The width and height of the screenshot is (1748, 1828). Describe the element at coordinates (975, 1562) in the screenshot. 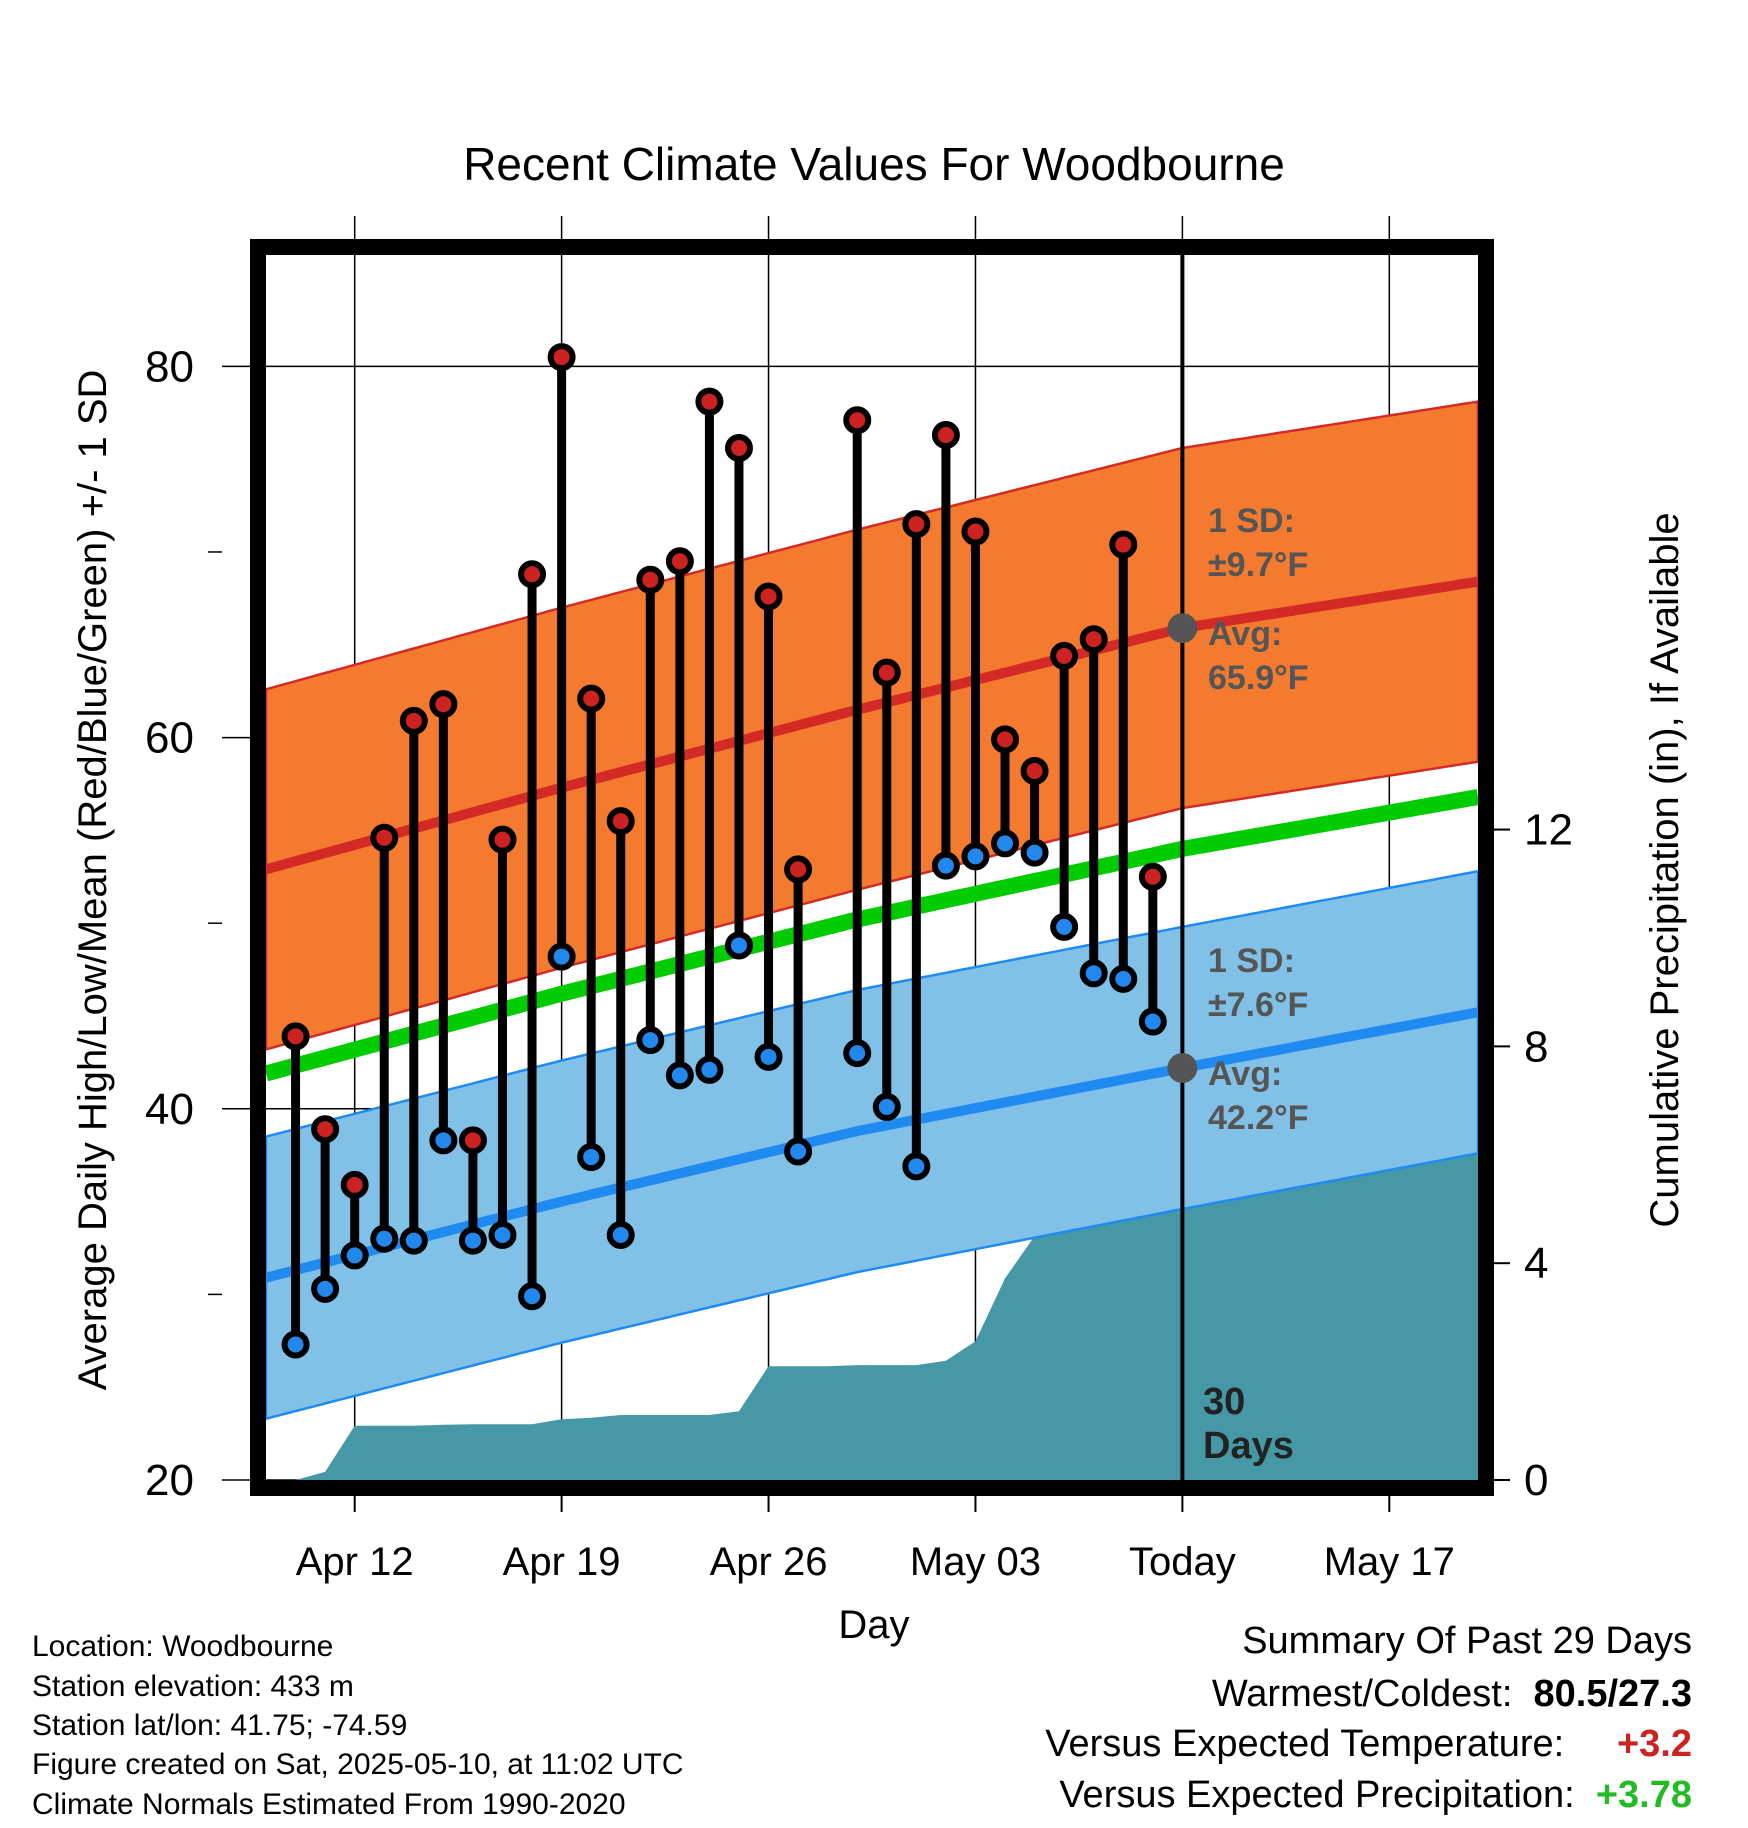

I see `x-tick-label-3: May 03` at that location.